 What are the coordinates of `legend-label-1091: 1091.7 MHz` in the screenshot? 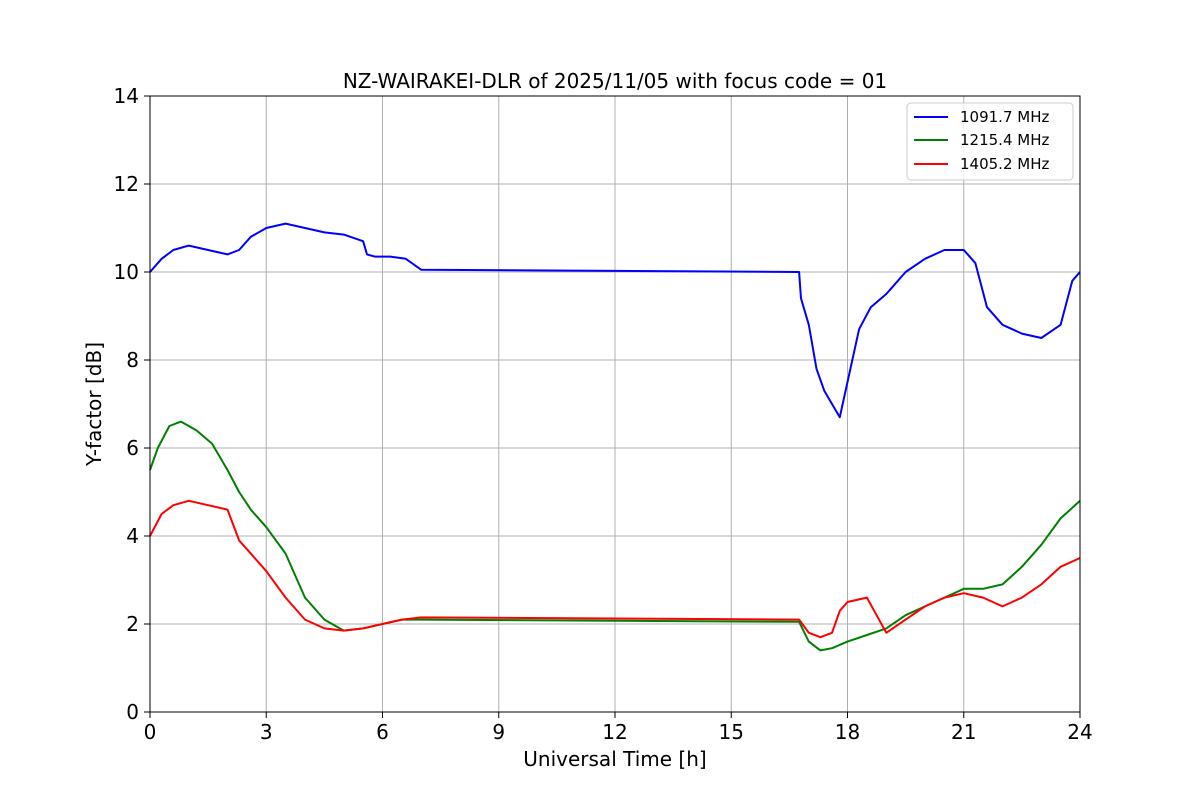 It's located at (1004, 117).